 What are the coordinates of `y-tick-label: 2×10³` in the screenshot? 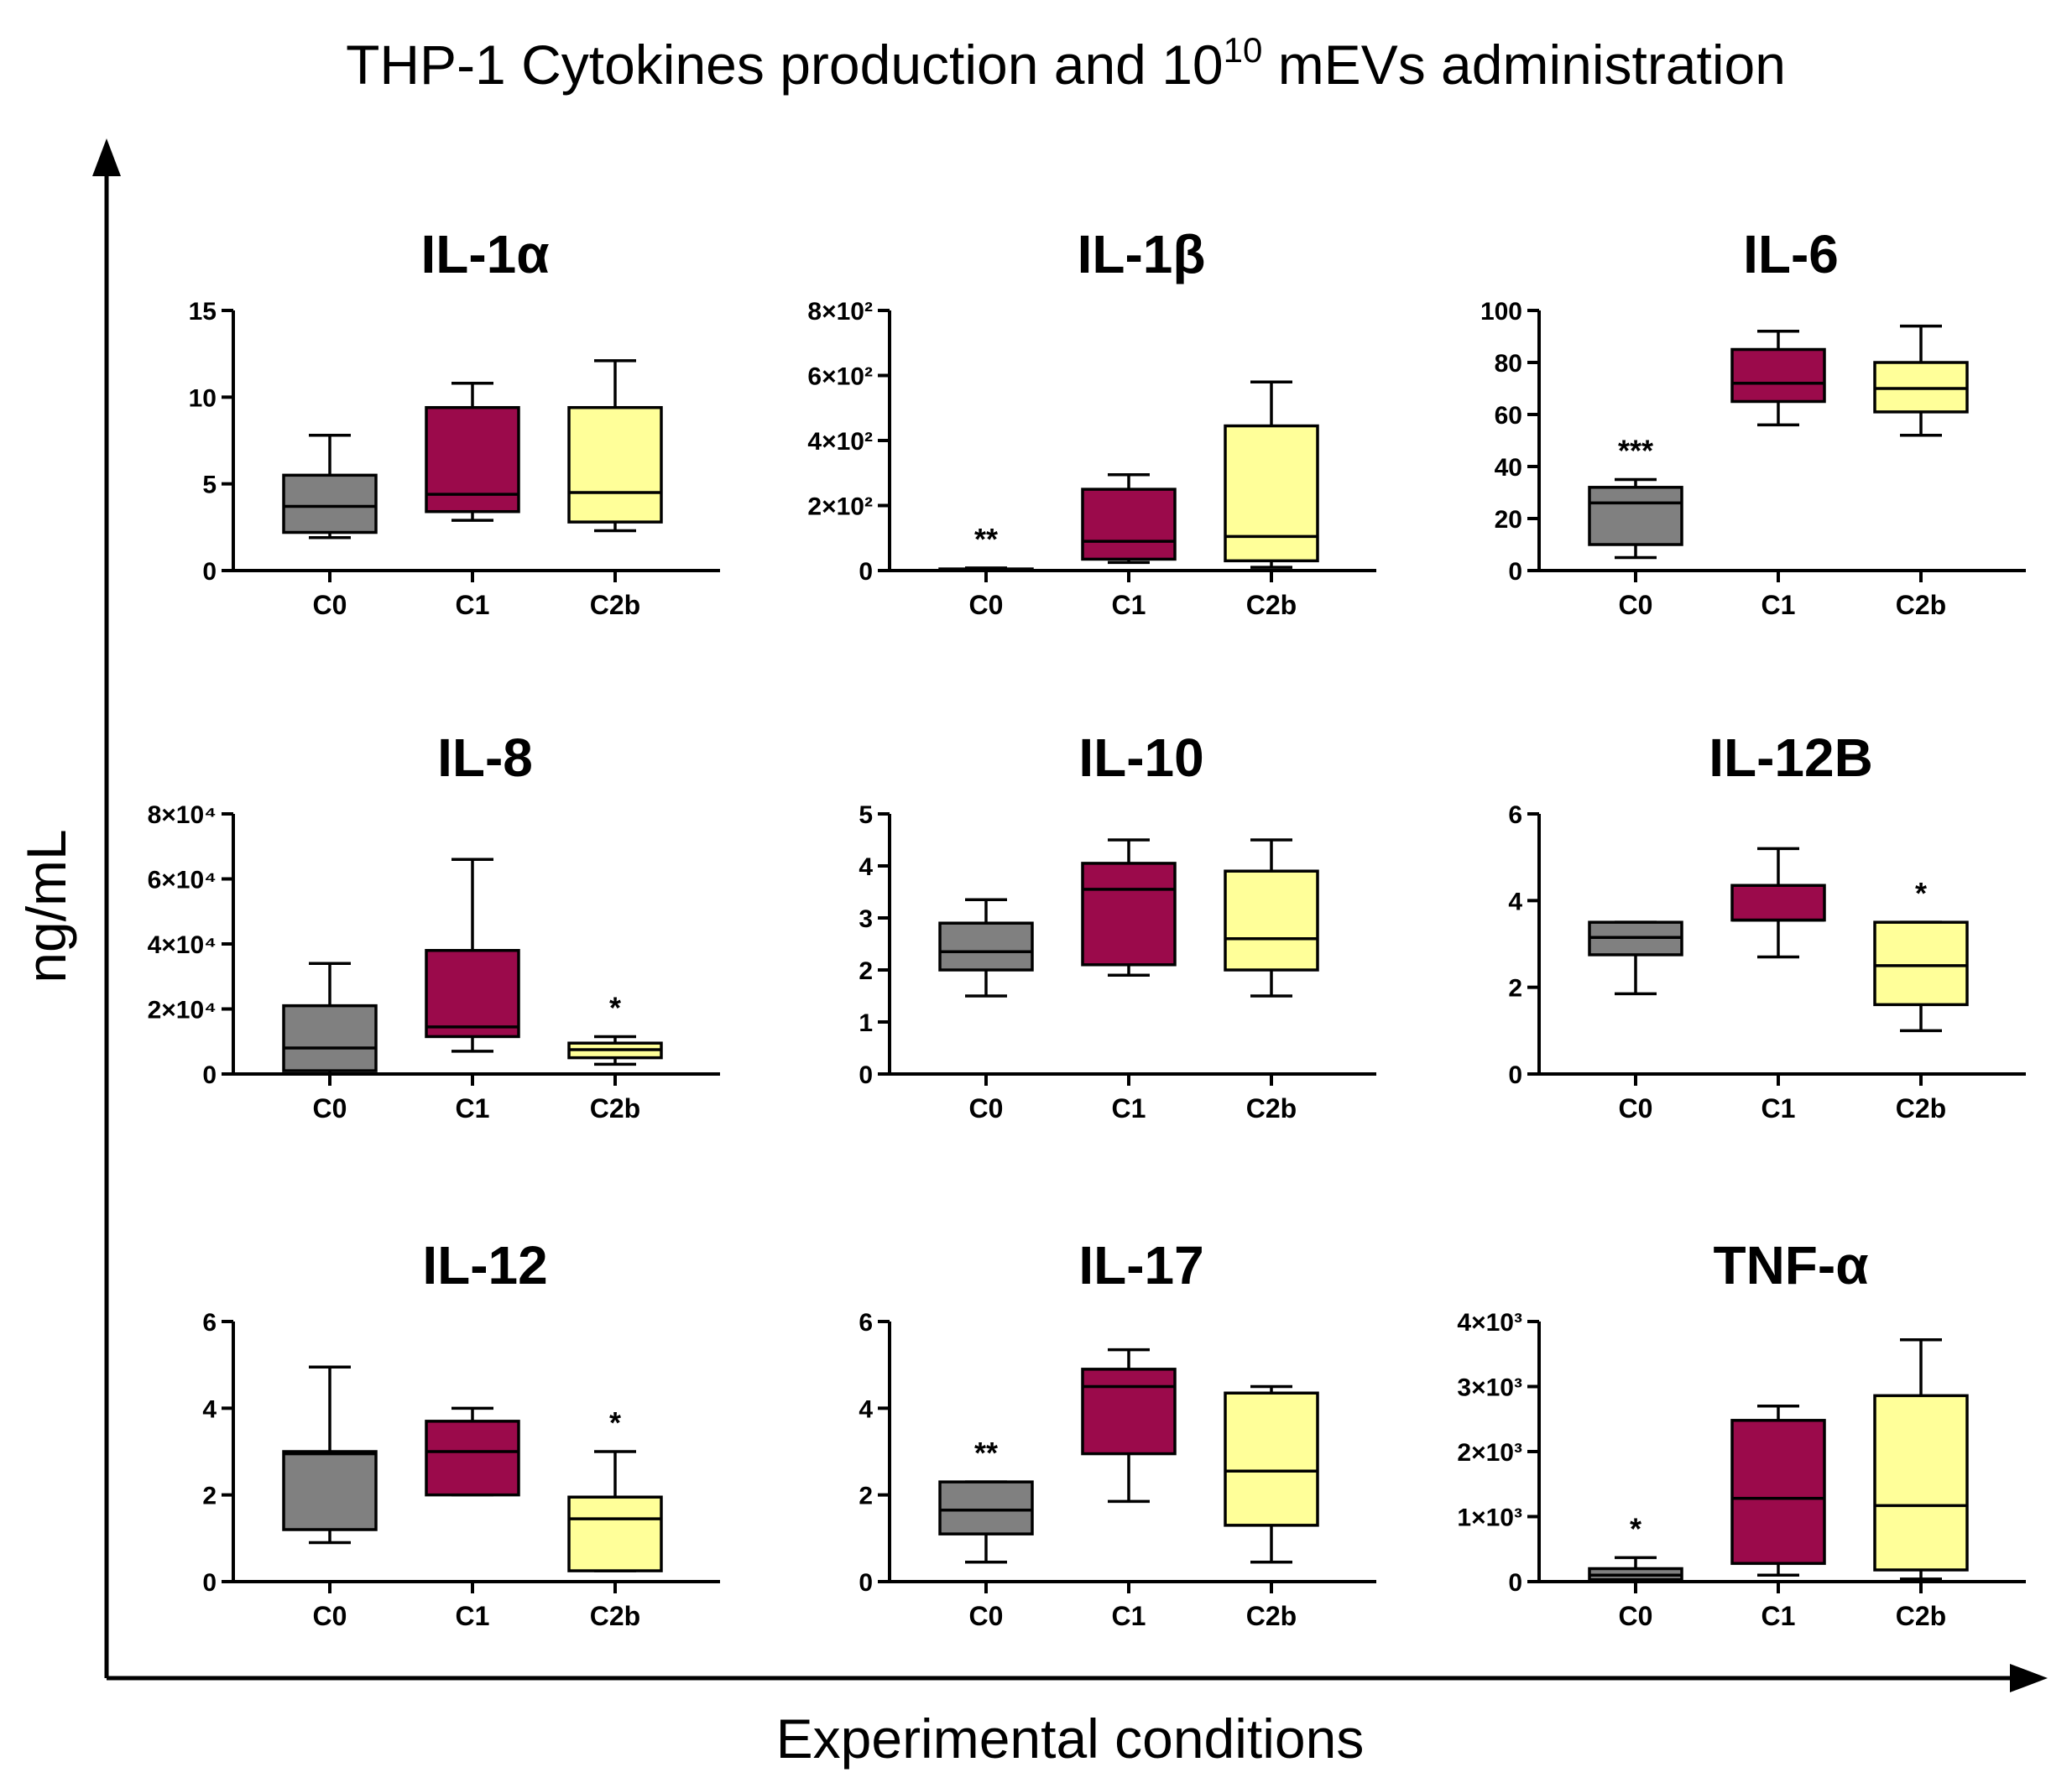 It's located at (1489, 1453).